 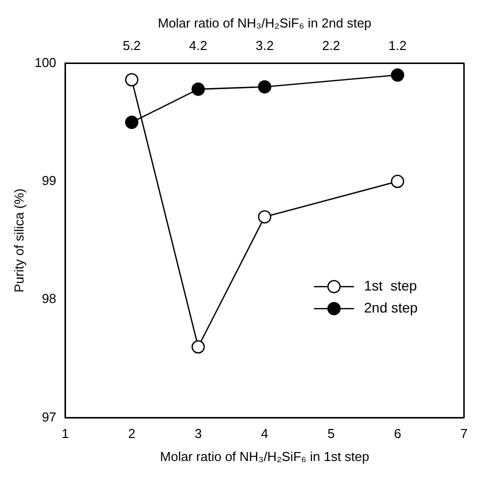 I want to click on x-tick-label: 7, so click(x=464, y=434).